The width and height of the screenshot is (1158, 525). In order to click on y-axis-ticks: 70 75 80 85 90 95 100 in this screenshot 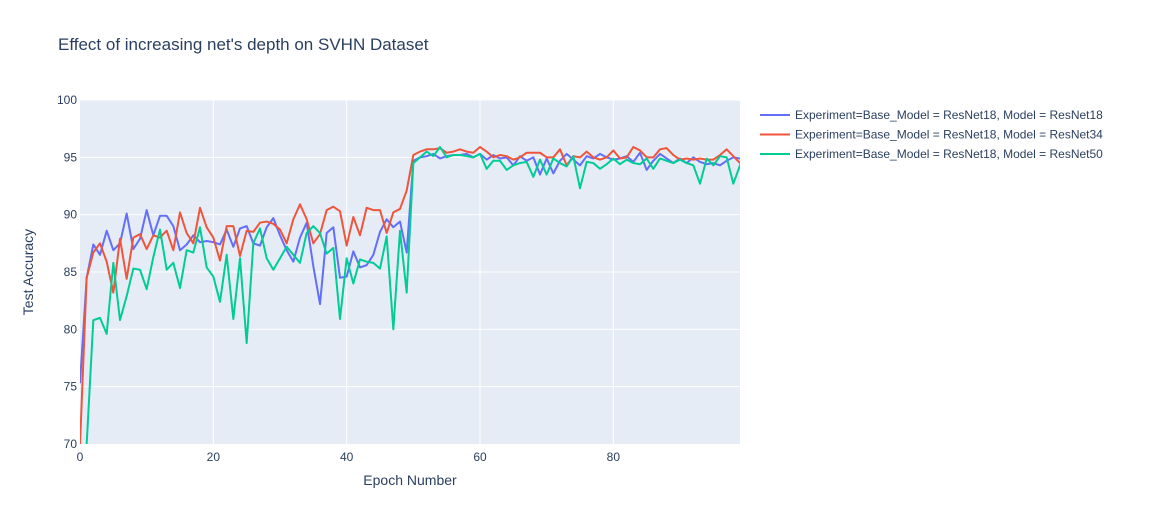, I will do `click(67, 272)`.